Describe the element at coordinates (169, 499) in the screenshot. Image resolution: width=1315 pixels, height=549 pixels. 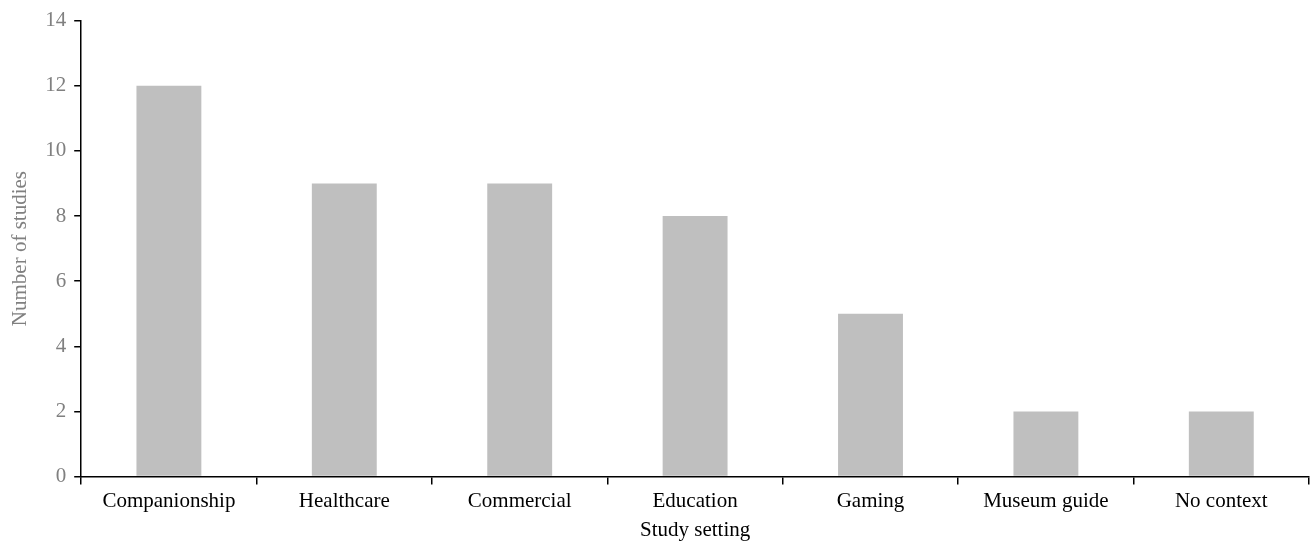
I see `x-tick-label: Companionship` at that location.